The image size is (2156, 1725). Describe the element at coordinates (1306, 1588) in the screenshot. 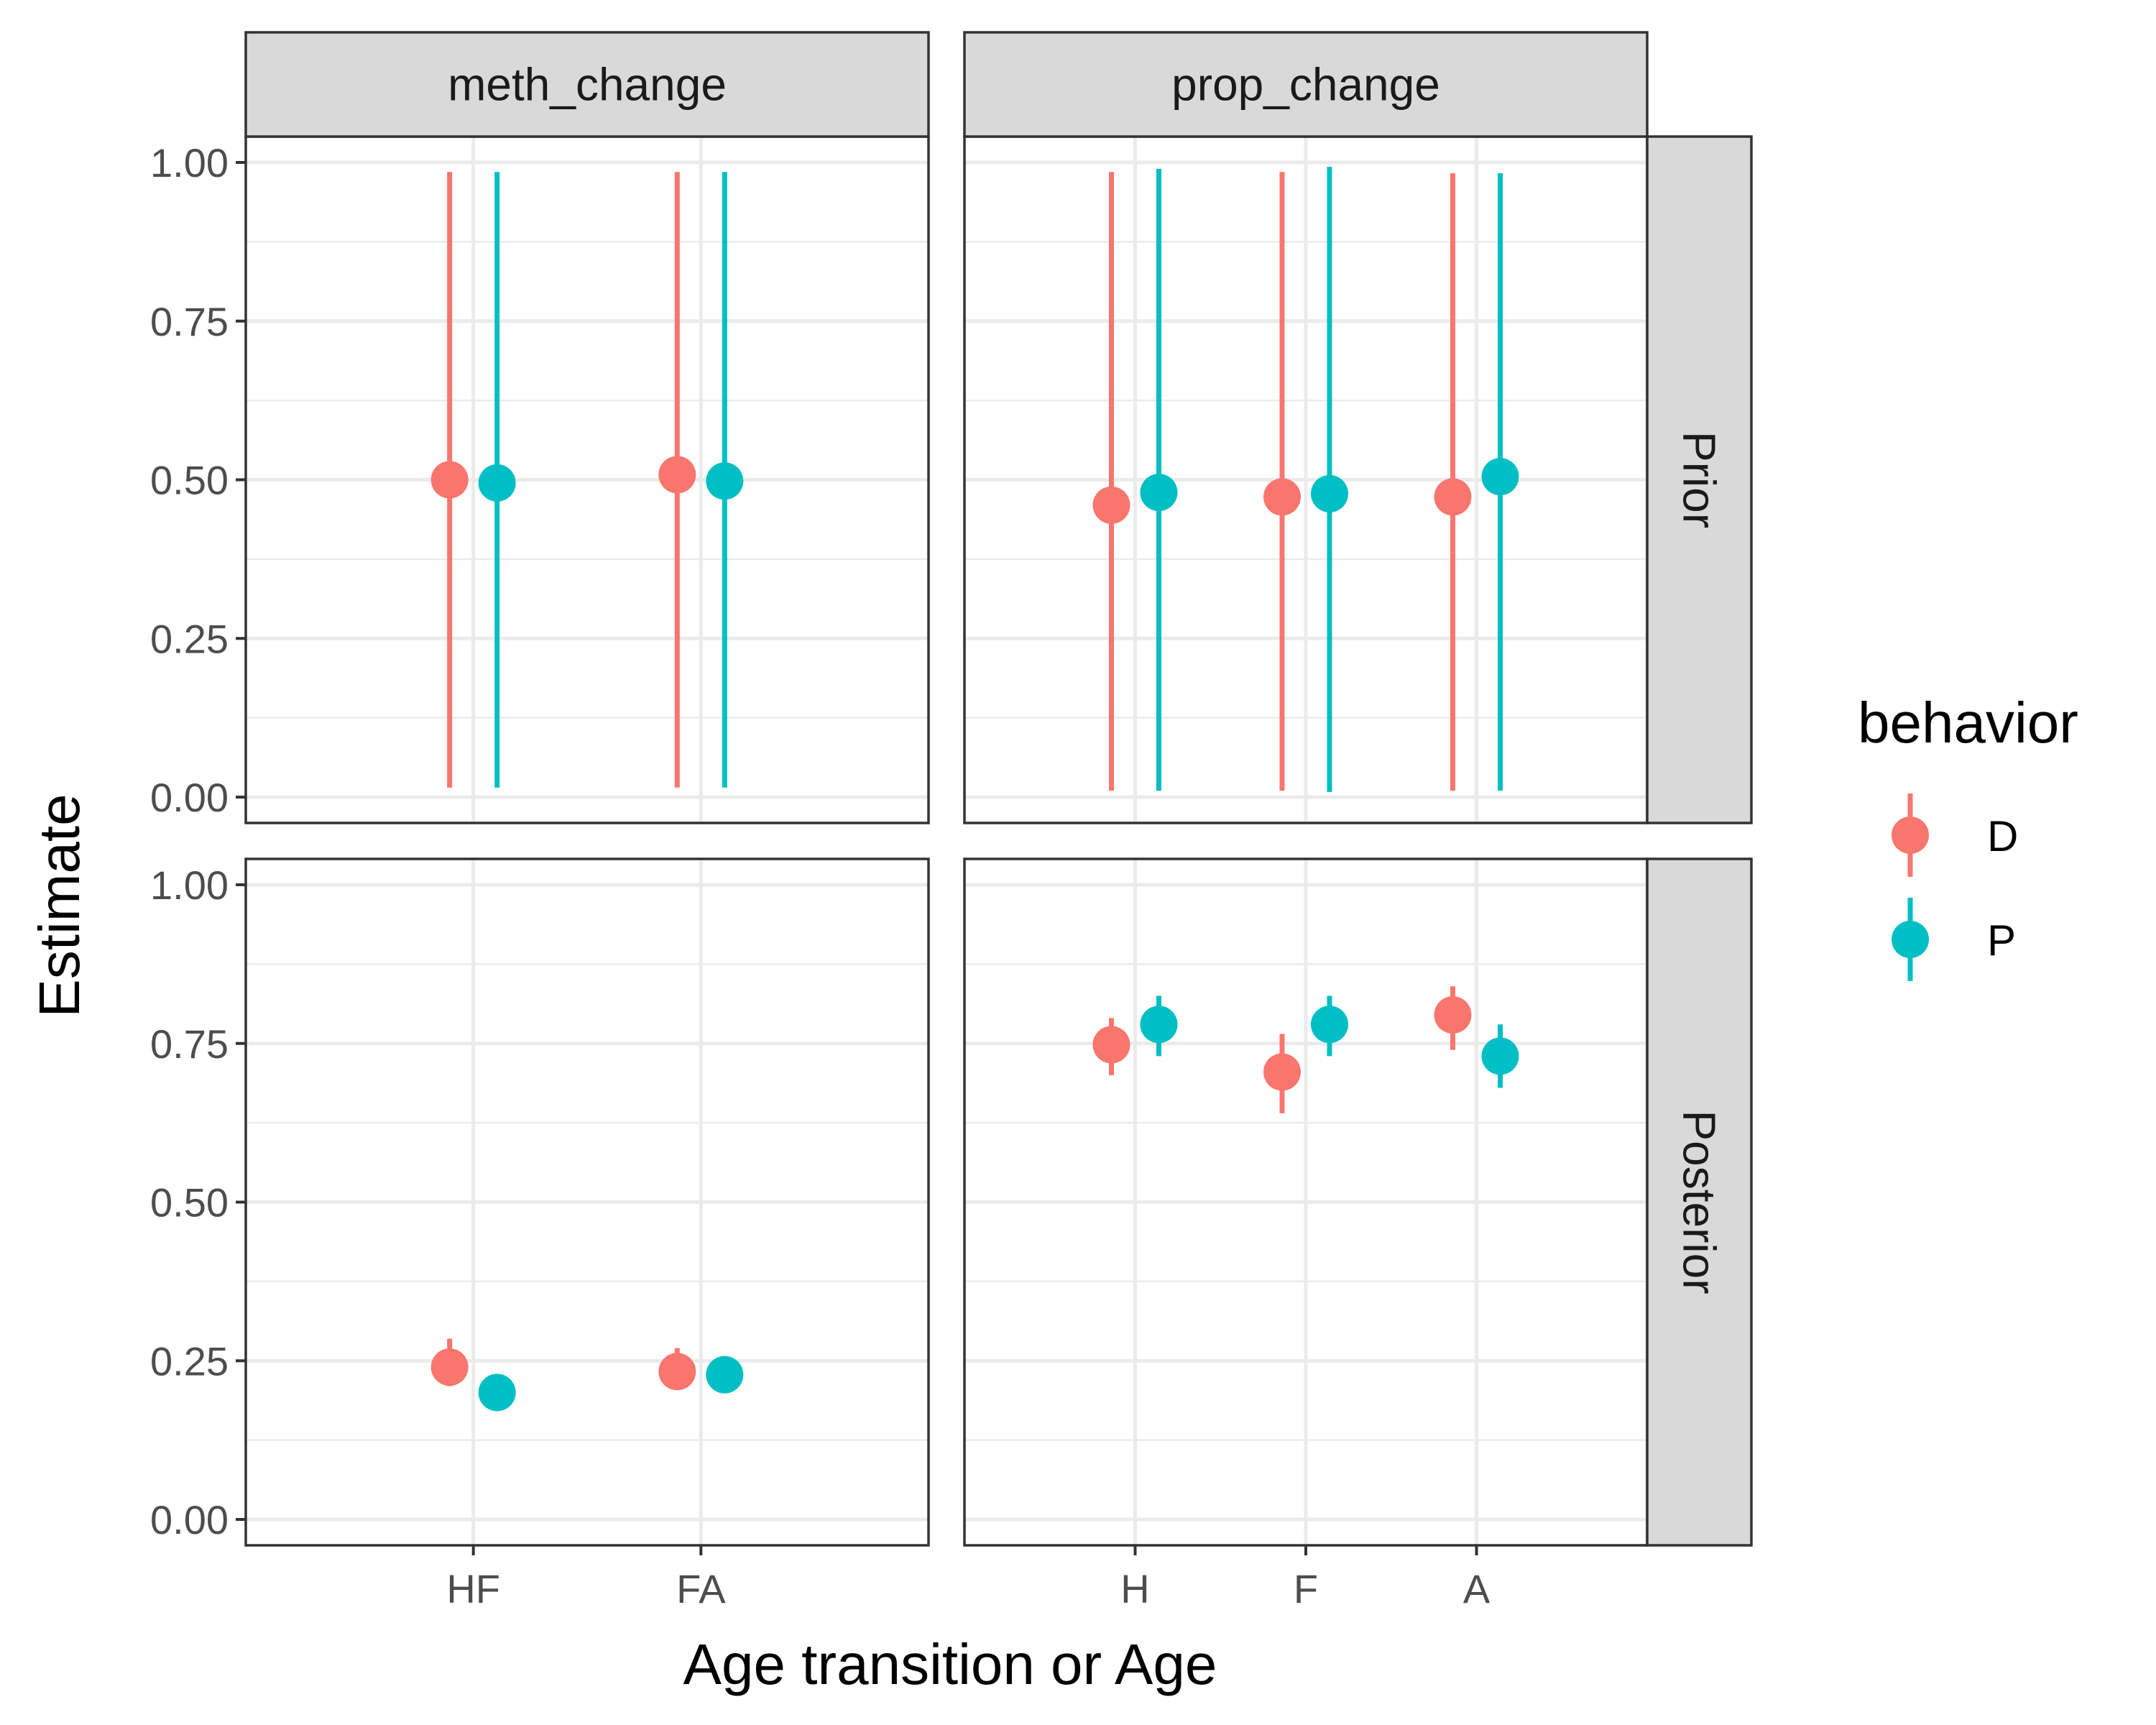

I see `x-tick-label: F` at that location.